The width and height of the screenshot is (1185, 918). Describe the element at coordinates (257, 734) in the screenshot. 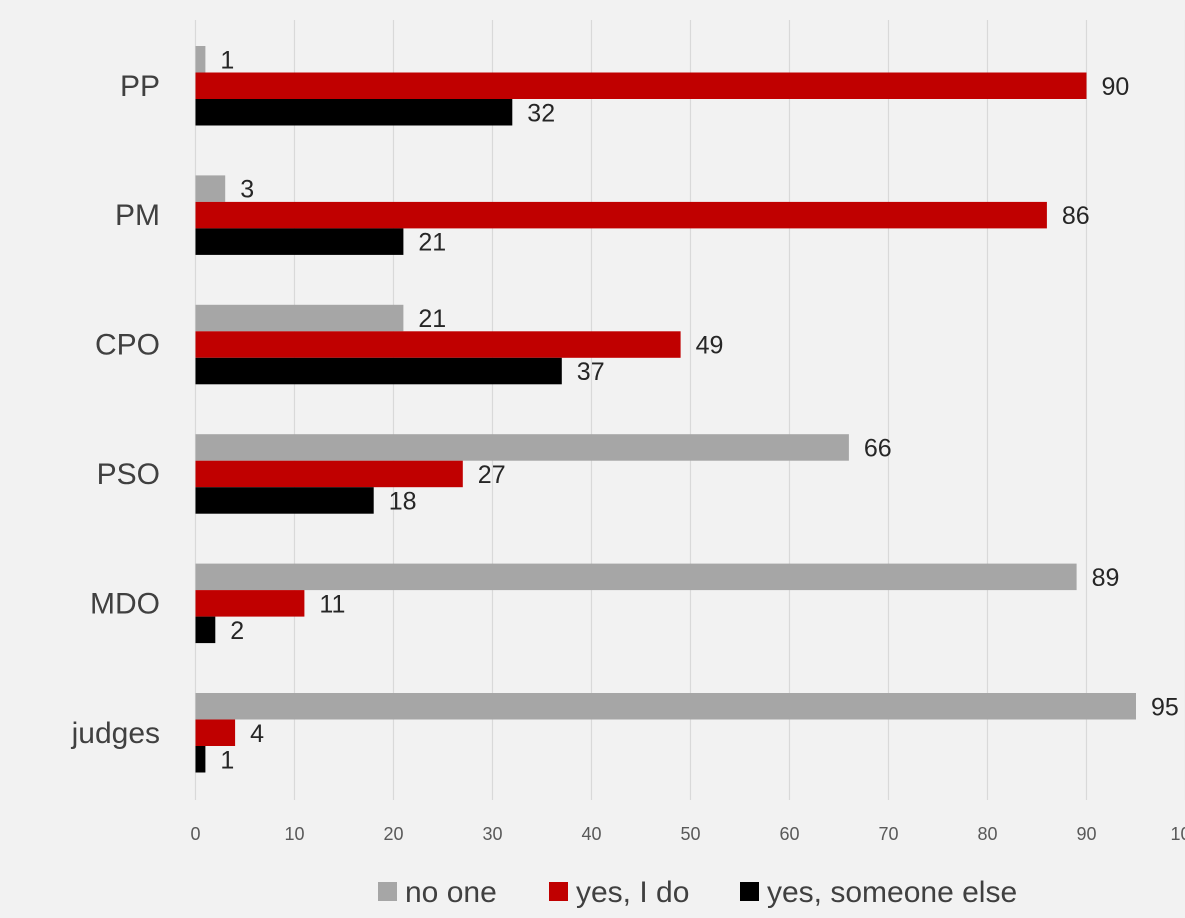

I see `data-label-judges-series-1: 4` at that location.